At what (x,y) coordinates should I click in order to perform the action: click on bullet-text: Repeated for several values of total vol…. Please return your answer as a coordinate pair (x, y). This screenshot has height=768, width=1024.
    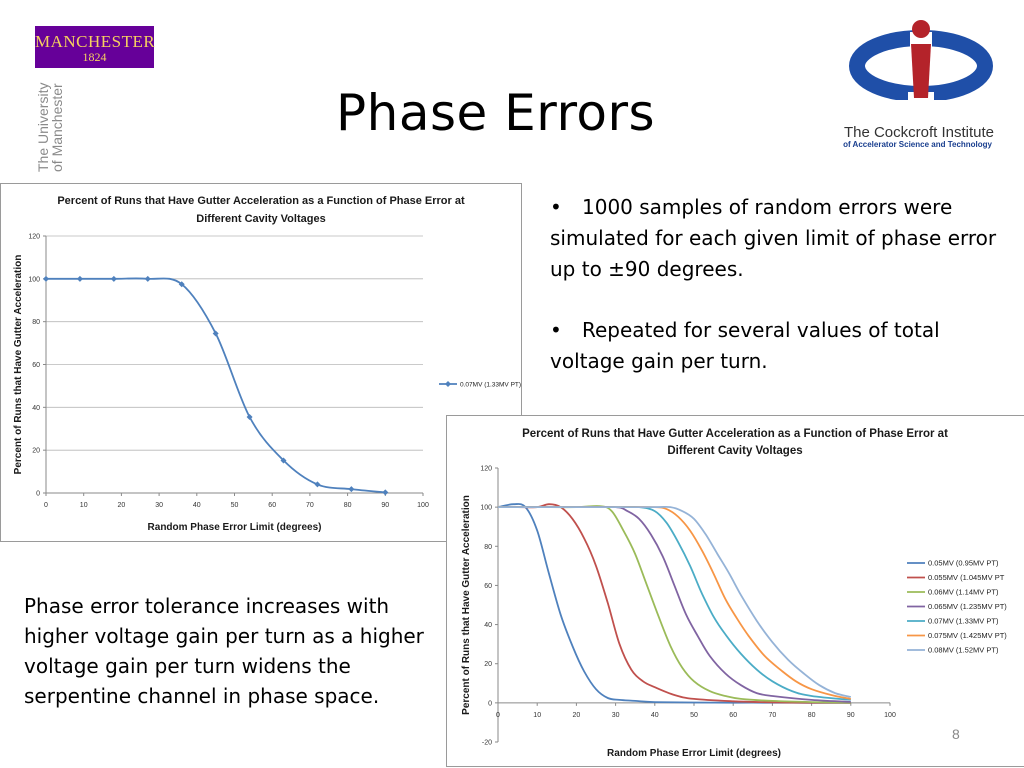
    Looking at the image, I should click on (745, 345).